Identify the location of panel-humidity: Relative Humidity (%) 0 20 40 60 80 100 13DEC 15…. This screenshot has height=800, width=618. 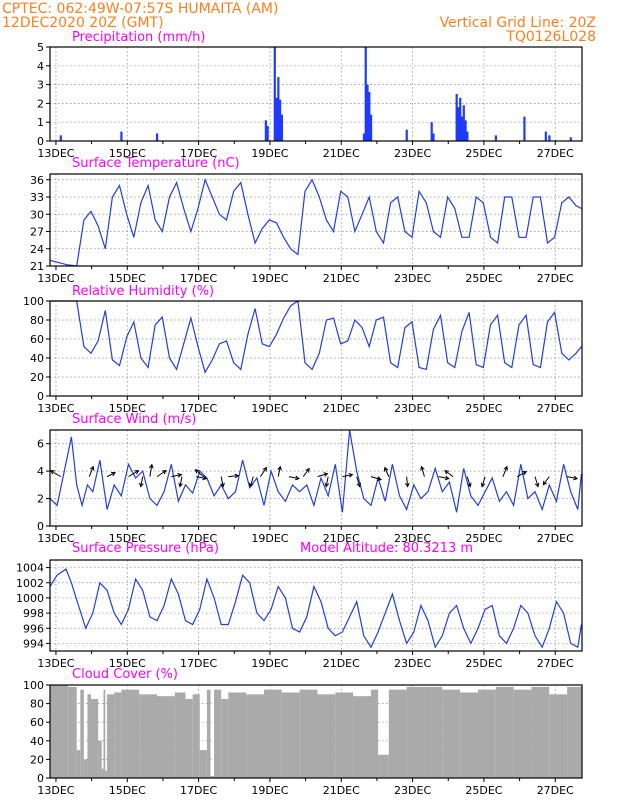
(303, 349).